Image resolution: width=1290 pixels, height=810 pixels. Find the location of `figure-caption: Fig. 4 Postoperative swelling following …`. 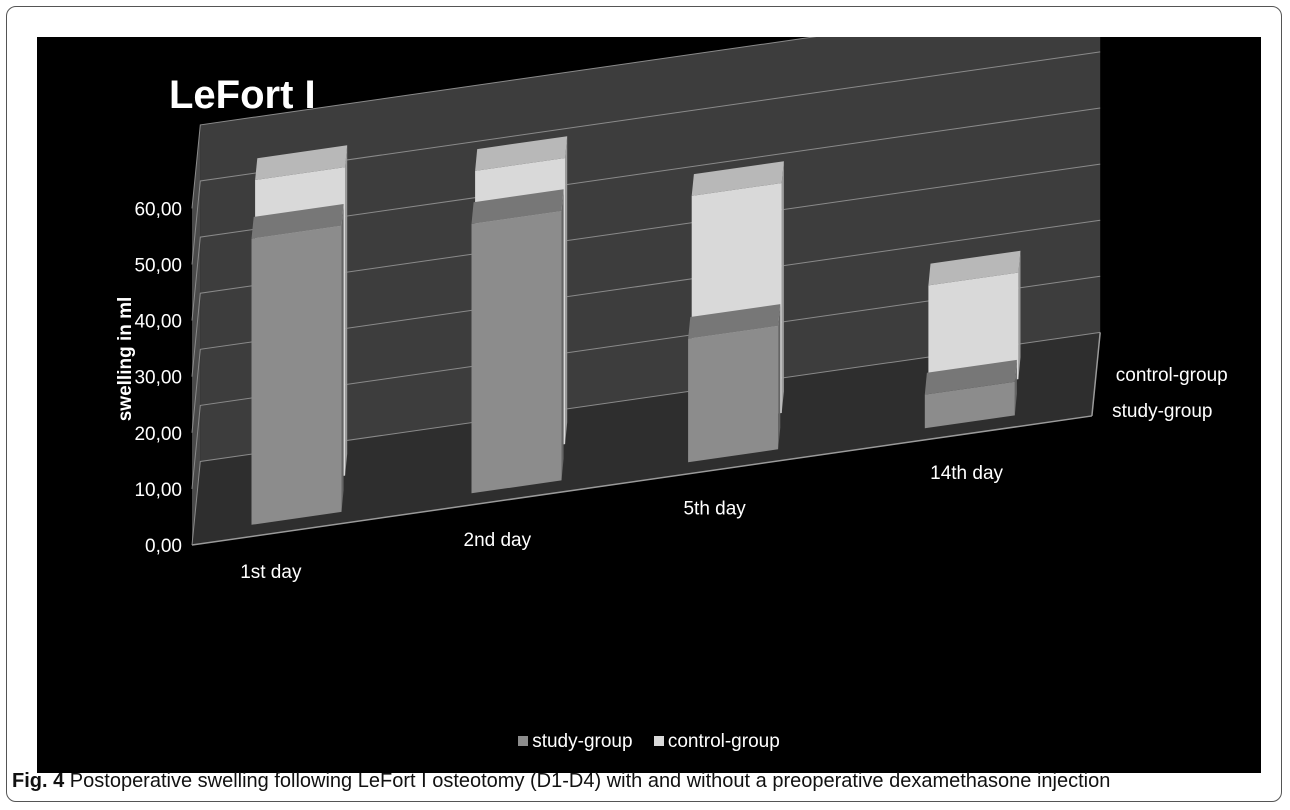

figure-caption: Fig. 4 Postoperative swelling following … is located at coordinates (561, 781).